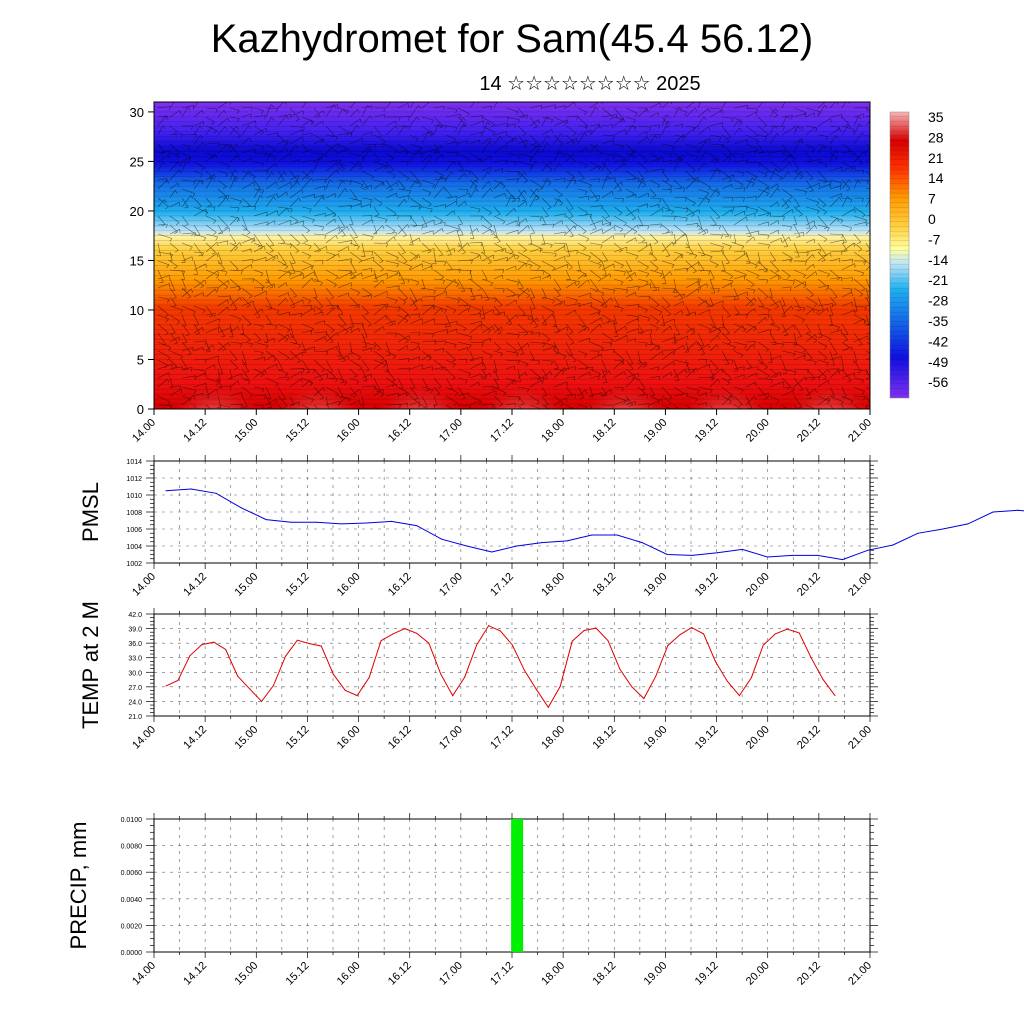 The height and width of the screenshot is (1024, 1024). Describe the element at coordinates (132, 953) in the screenshot. I see `y-tick-label: 0.0000` at that location.